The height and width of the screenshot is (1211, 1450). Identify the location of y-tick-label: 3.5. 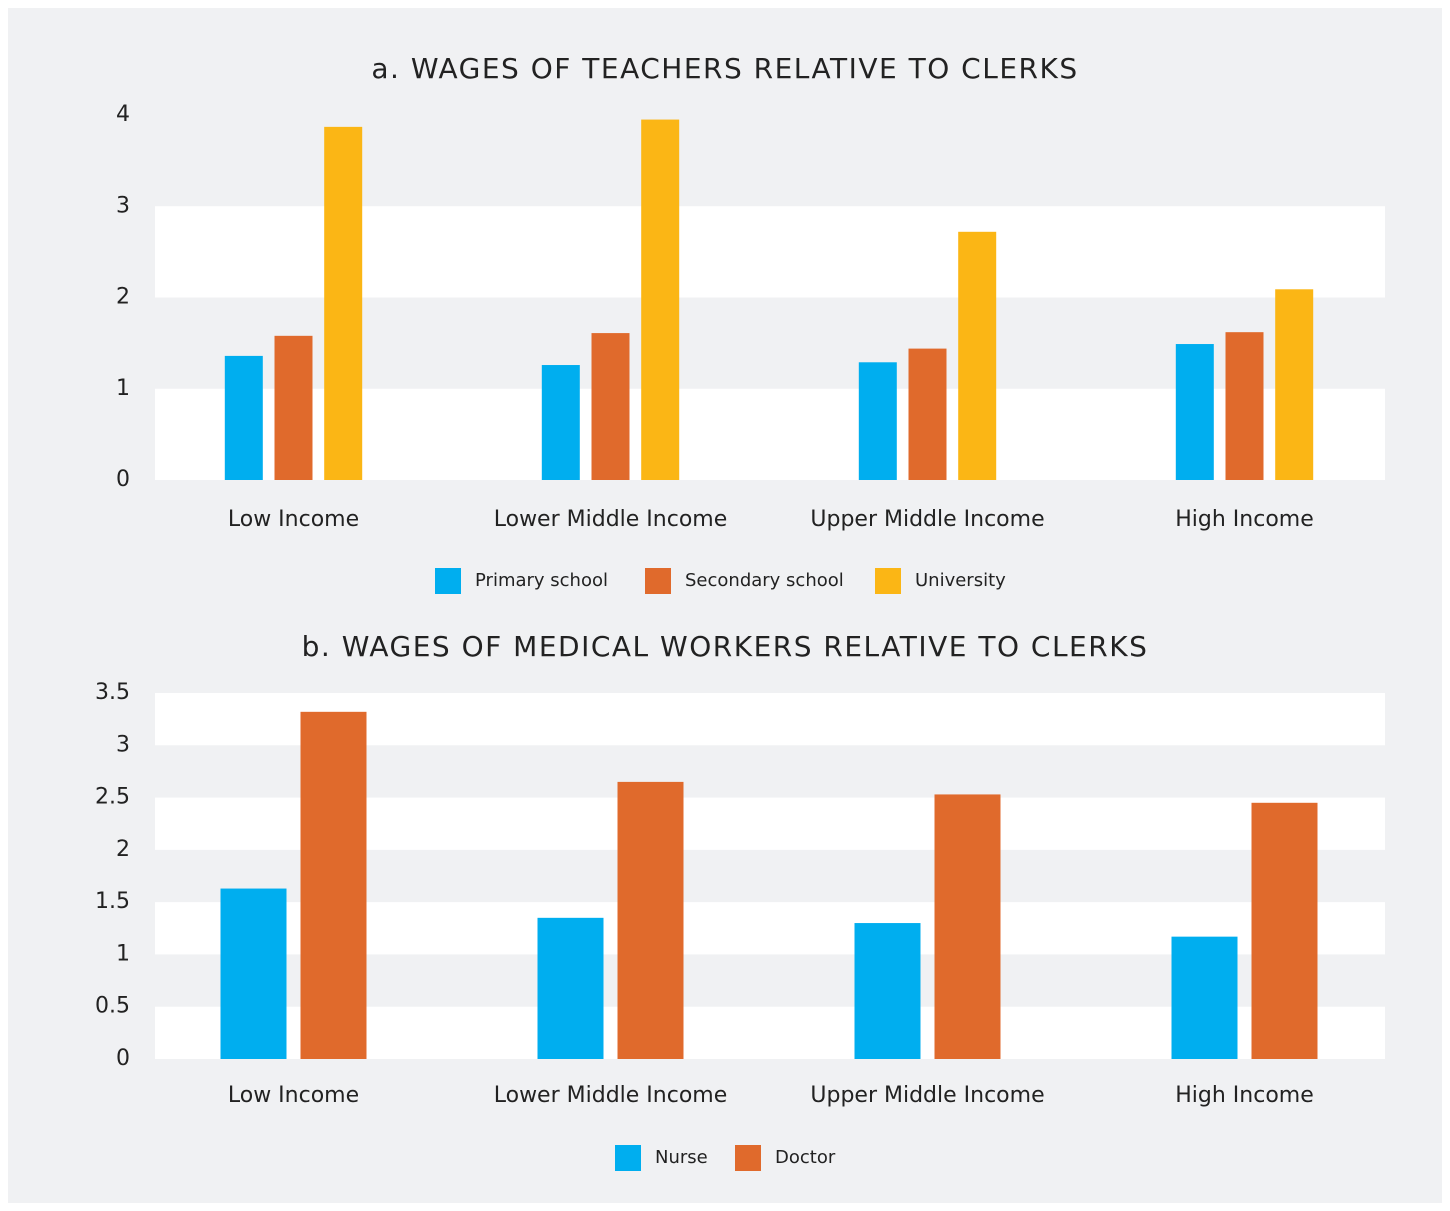
(112, 692).